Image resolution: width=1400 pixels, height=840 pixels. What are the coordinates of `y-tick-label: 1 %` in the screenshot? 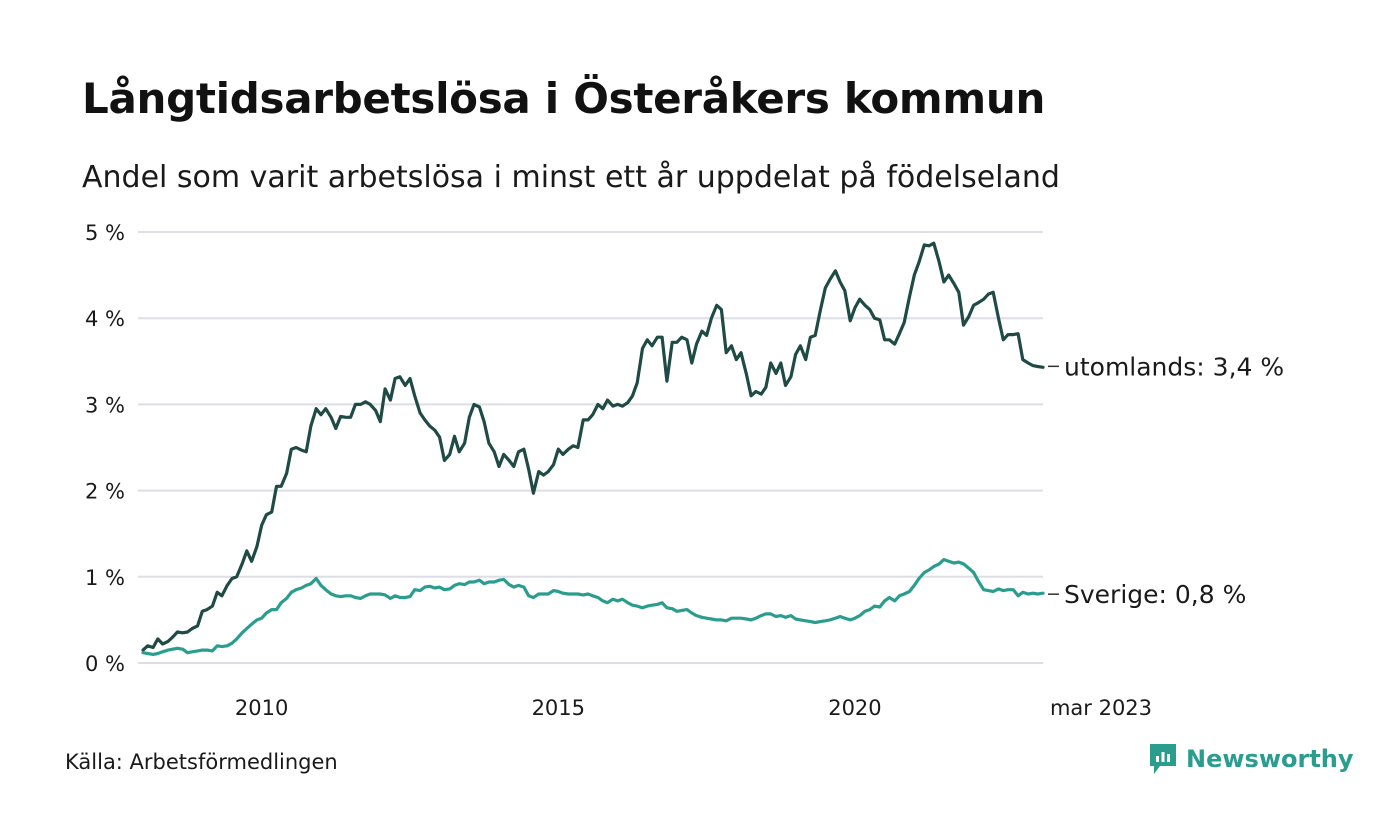 It's located at (105, 578).